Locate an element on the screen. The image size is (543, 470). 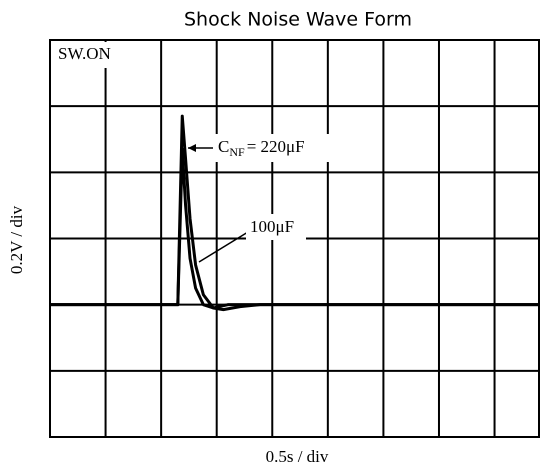
x-axis-label: 0.5s / div is located at coordinates (297, 456).